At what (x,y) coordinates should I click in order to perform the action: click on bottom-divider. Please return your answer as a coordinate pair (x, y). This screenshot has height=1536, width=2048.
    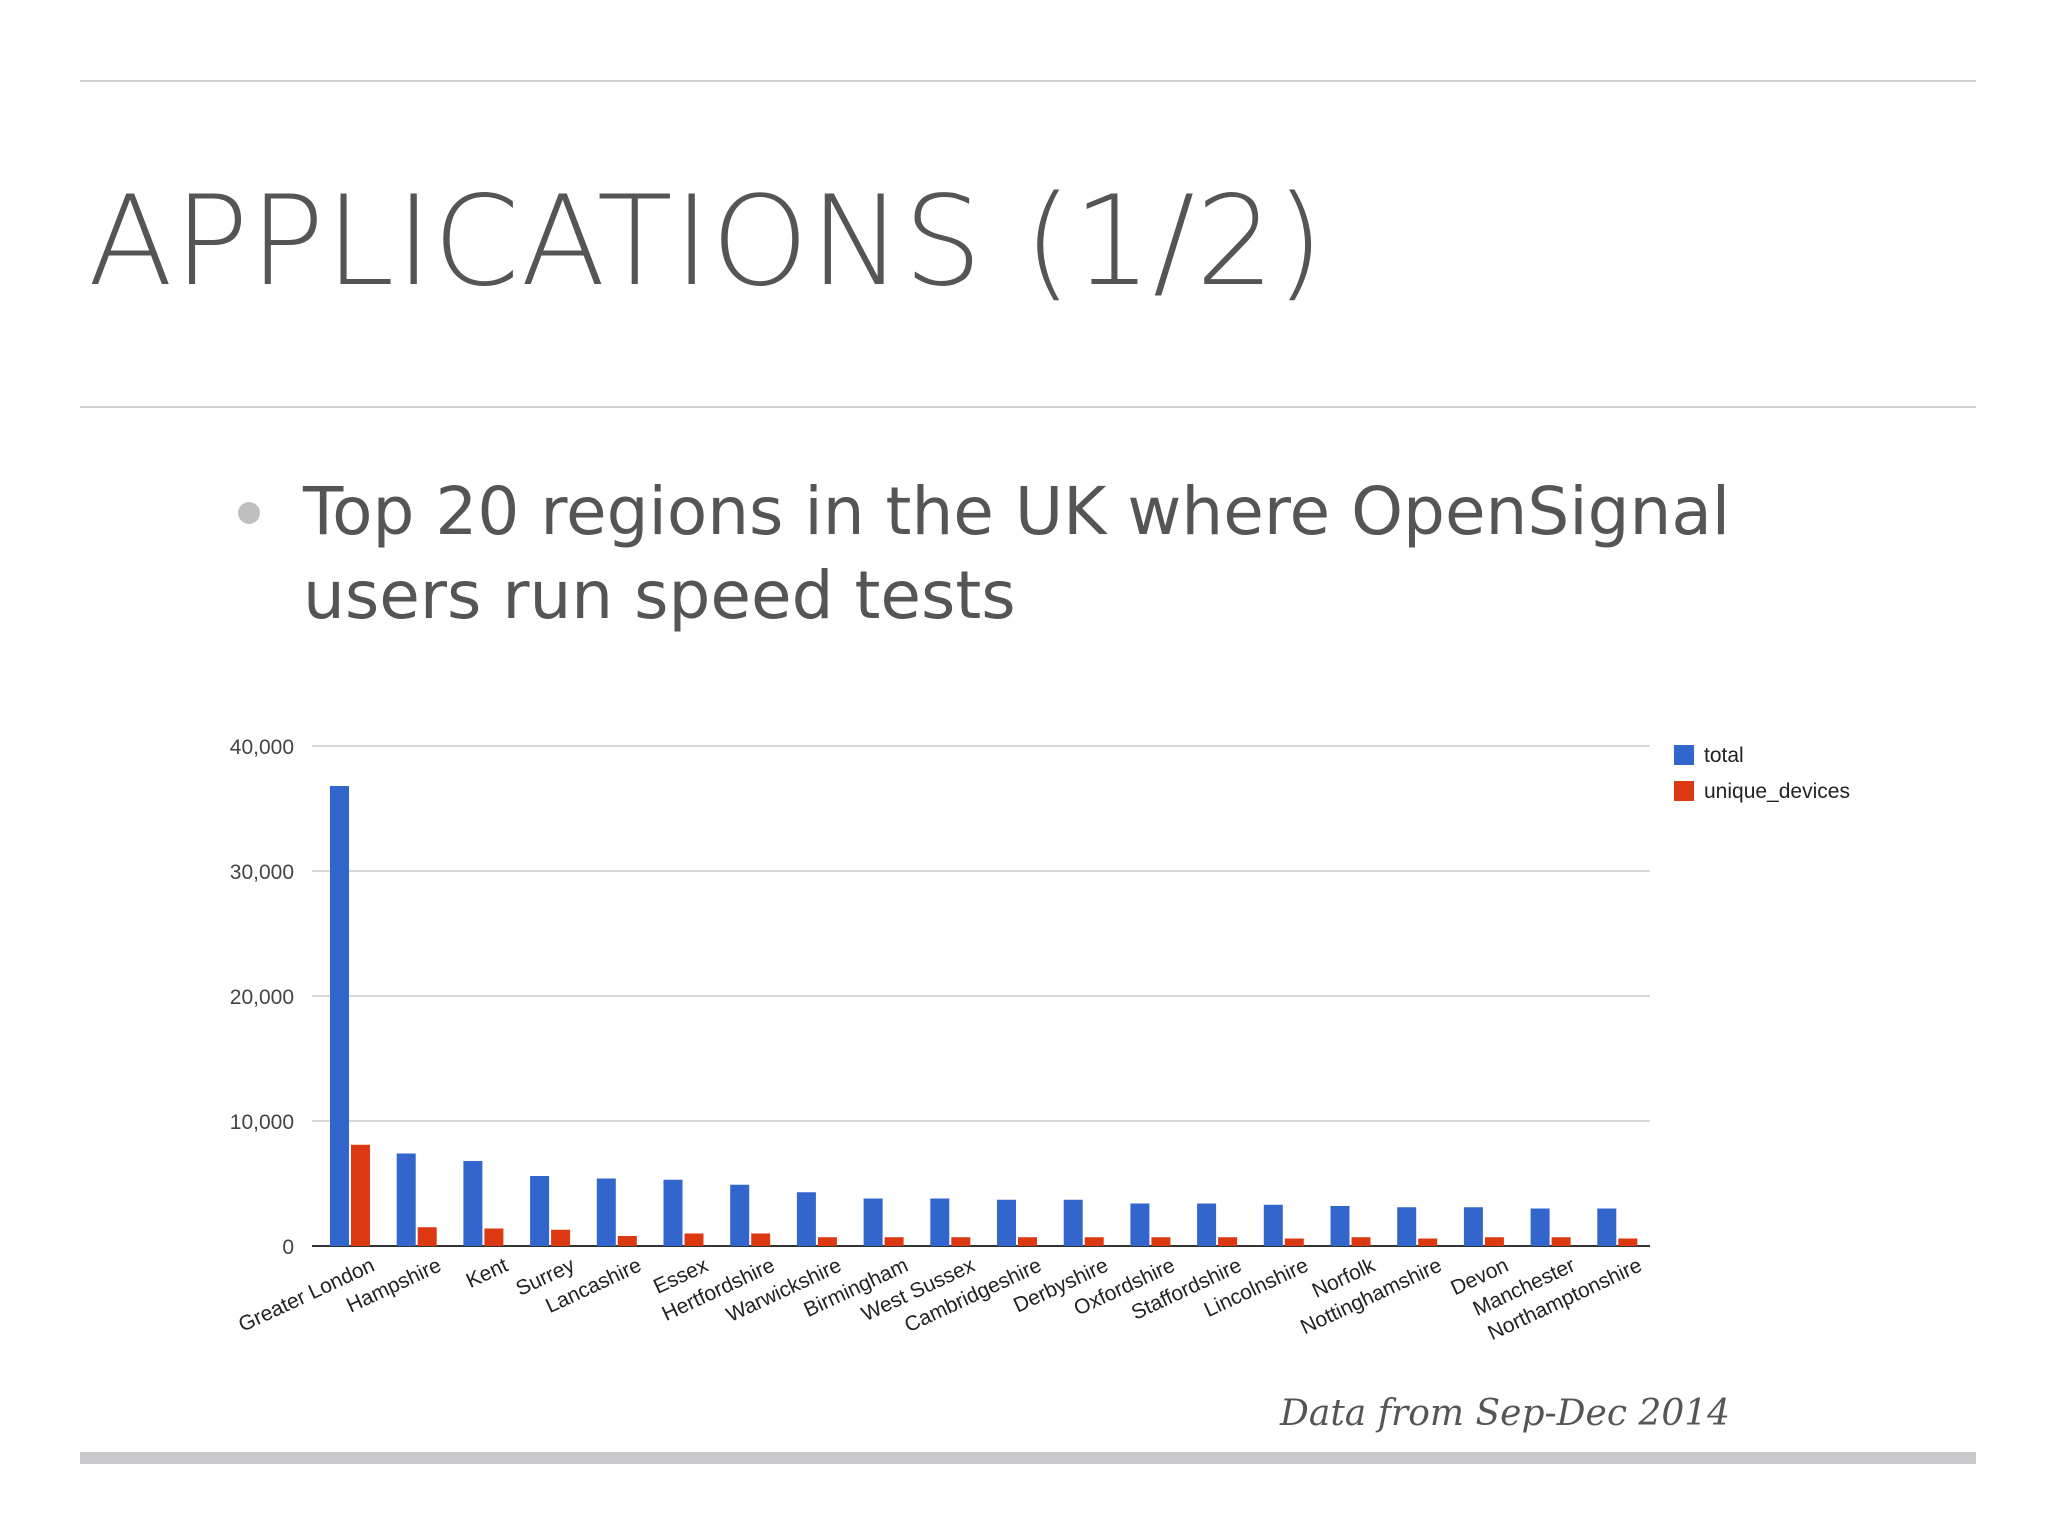
    Looking at the image, I should click on (1028, 1458).